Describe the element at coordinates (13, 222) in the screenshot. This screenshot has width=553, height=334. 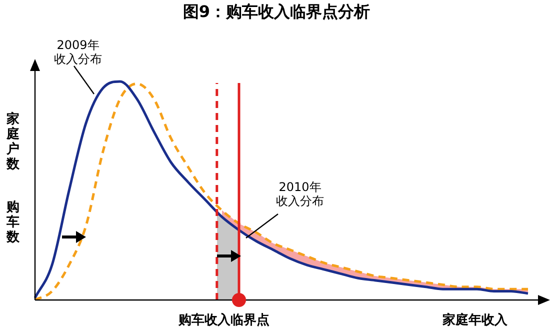
I see `text: 购车数` at that location.